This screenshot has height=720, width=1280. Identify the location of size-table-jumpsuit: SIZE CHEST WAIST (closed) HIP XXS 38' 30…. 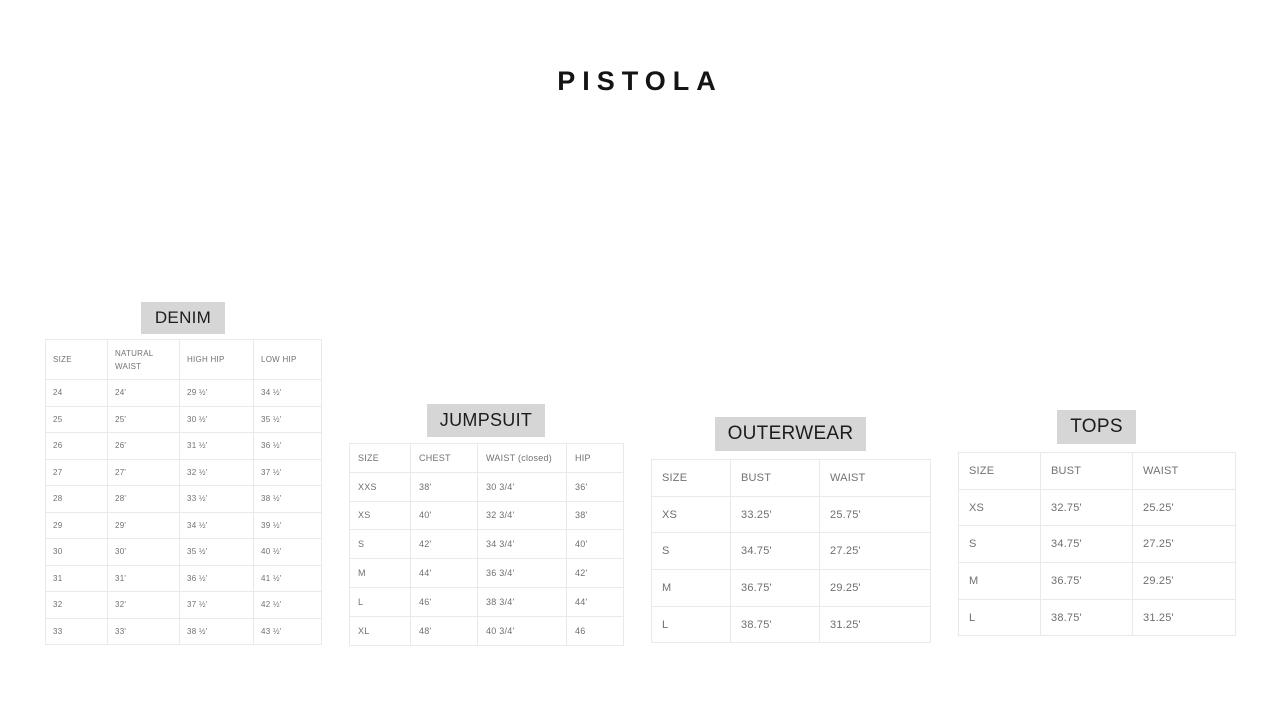
(486, 544).